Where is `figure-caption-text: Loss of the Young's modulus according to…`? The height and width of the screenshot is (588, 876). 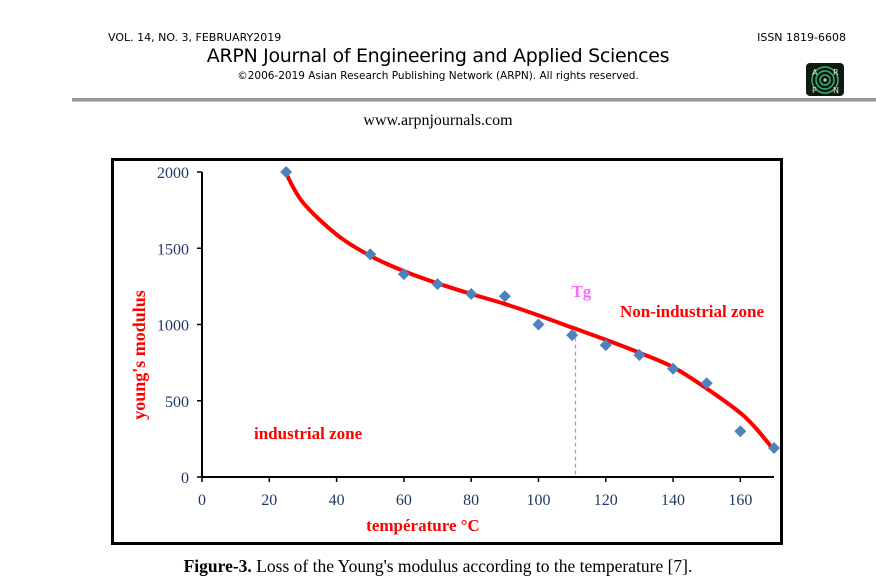 figure-caption-text: Loss of the Young's modulus according to… is located at coordinates (472, 566).